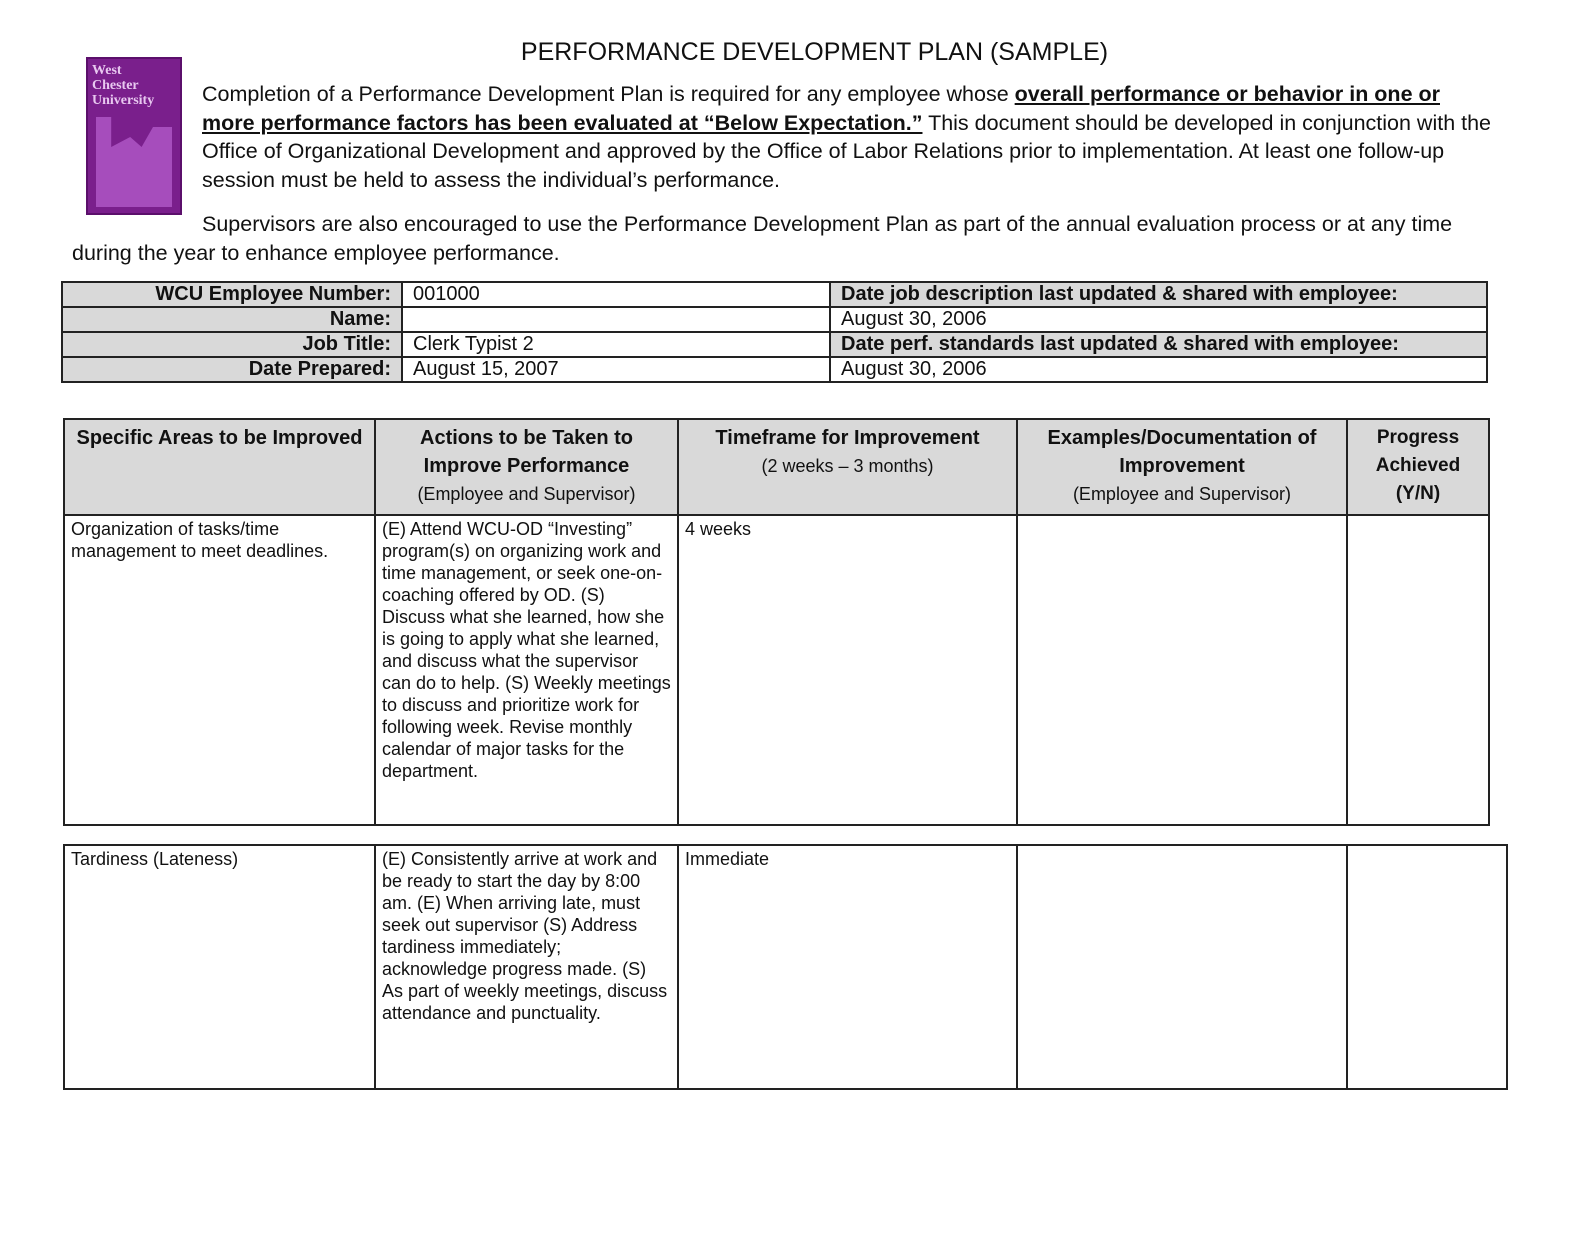 Image resolution: width=1584 pixels, height=1236 pixels. I want to click on perf-std-date: August 30, 2006, so click(1158, 369).